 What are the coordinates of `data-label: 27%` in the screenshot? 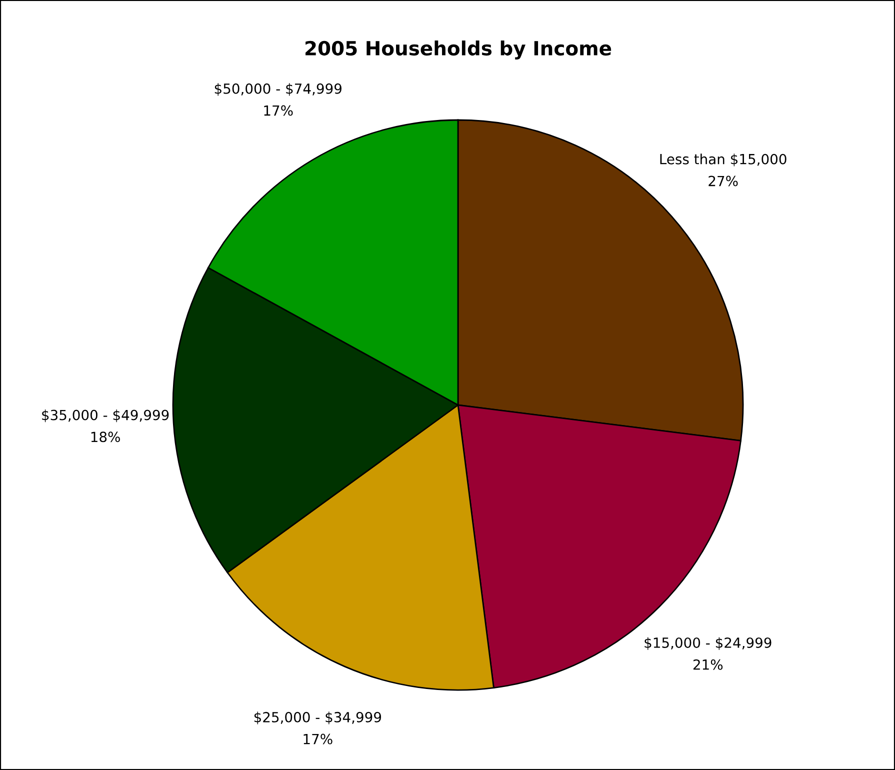 It's located at (723, 181).